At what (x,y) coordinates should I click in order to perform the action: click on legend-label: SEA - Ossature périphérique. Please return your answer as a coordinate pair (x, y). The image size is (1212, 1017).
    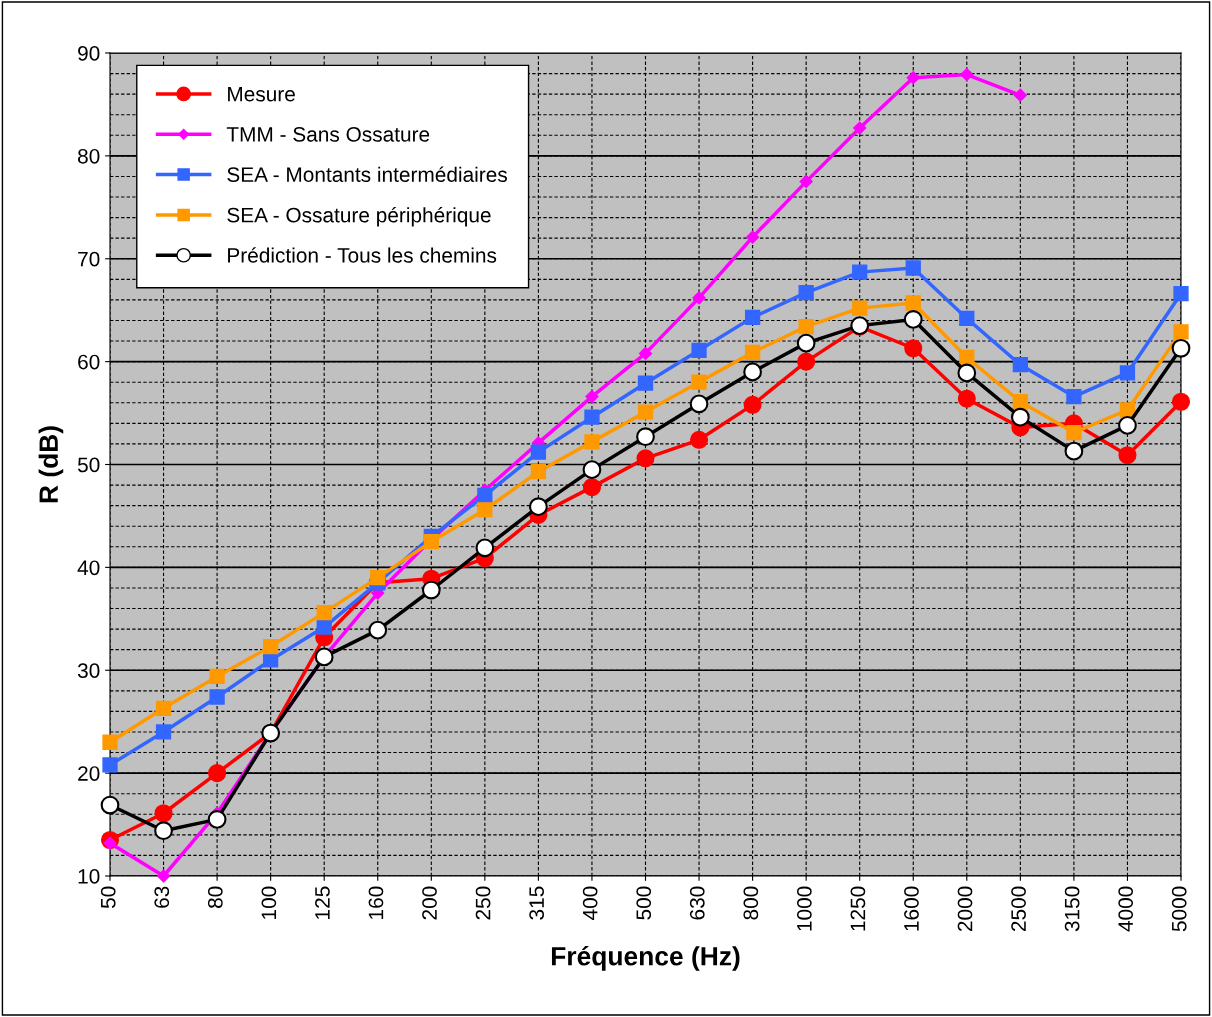
    Looking at the image, I should click on (359, 216).